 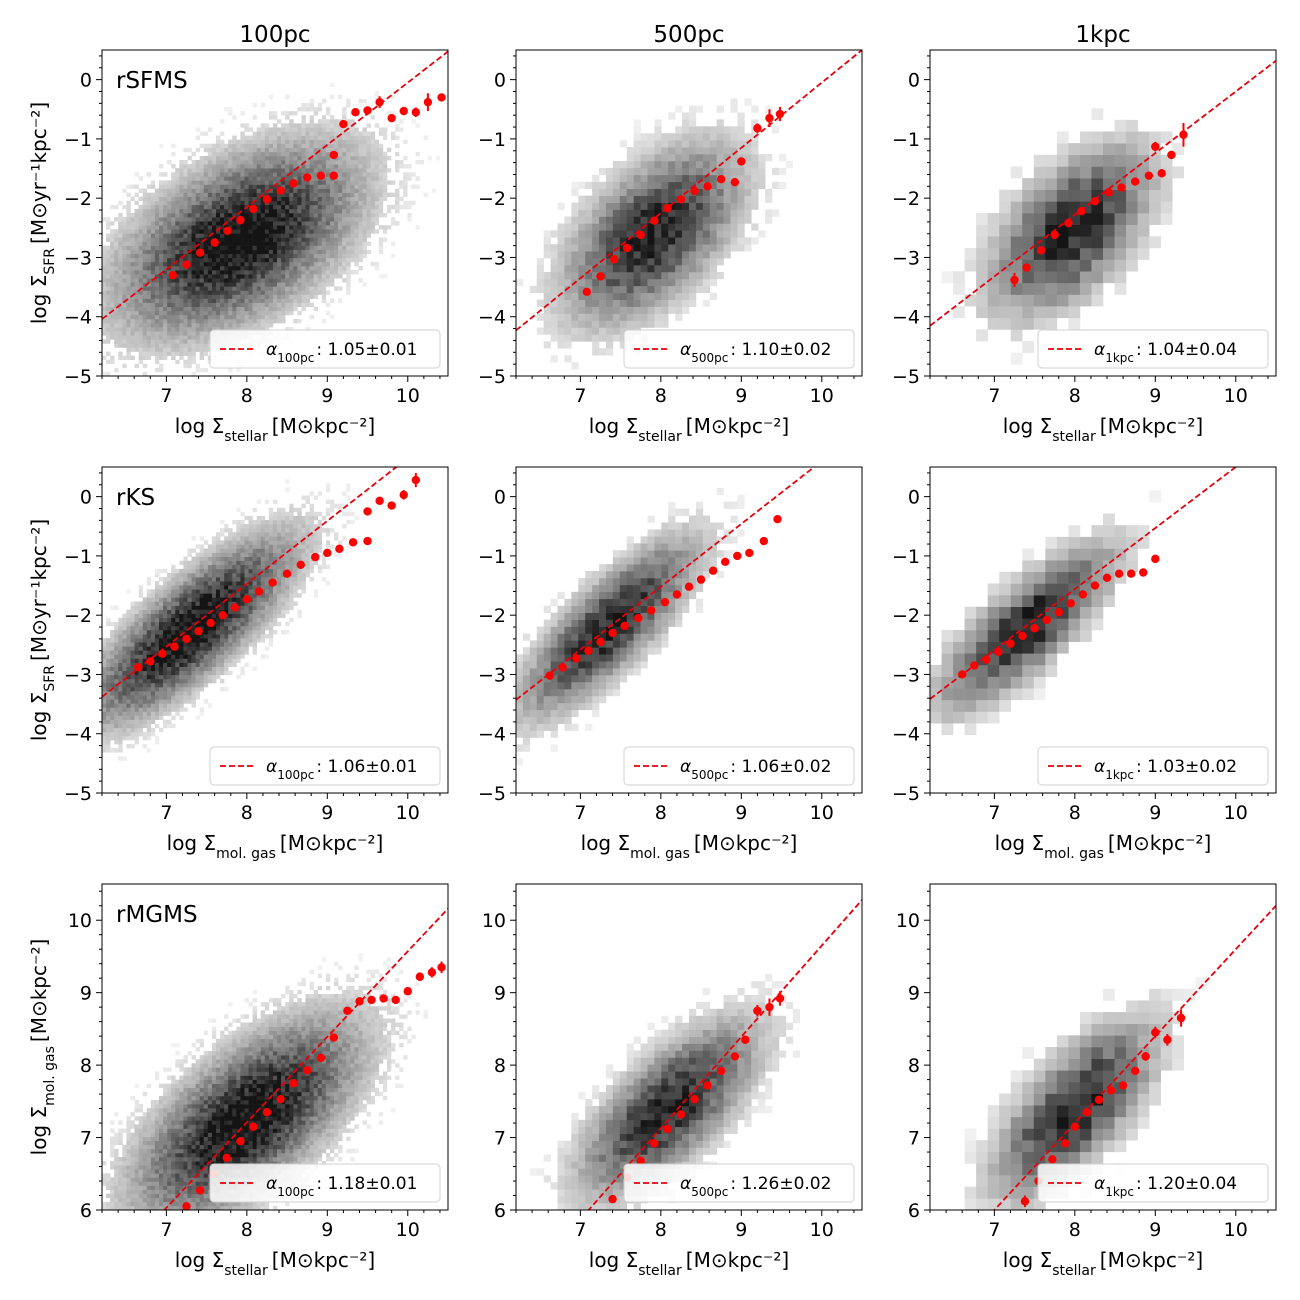 What do you see at coordinates (78, 318) in the screenshot?
I see `y-tick-label: −4` at bounding box center [78, 318].